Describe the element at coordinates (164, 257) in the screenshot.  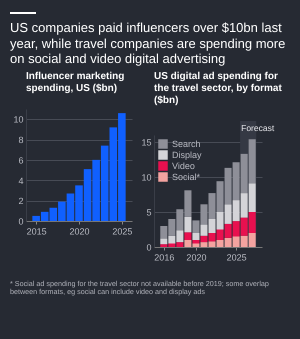
I see `x-tick-label: 2016` at that location.